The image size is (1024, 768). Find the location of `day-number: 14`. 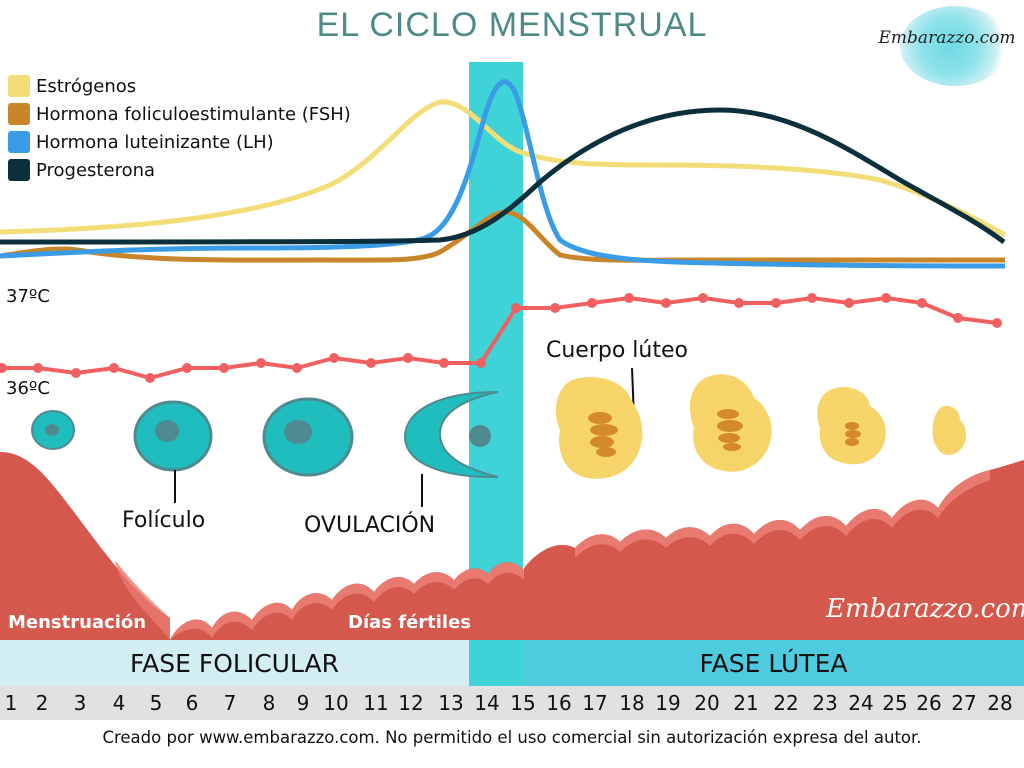

day-number: 14 is located at coordinates (487, 703).